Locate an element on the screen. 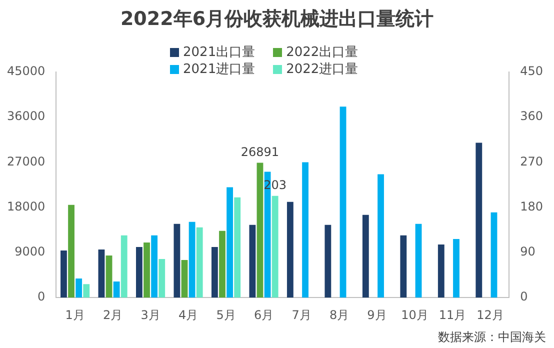 The height and width of the screenshot is (348, 554). y2-tick-label: 270 is located at coordinates (531, 161).